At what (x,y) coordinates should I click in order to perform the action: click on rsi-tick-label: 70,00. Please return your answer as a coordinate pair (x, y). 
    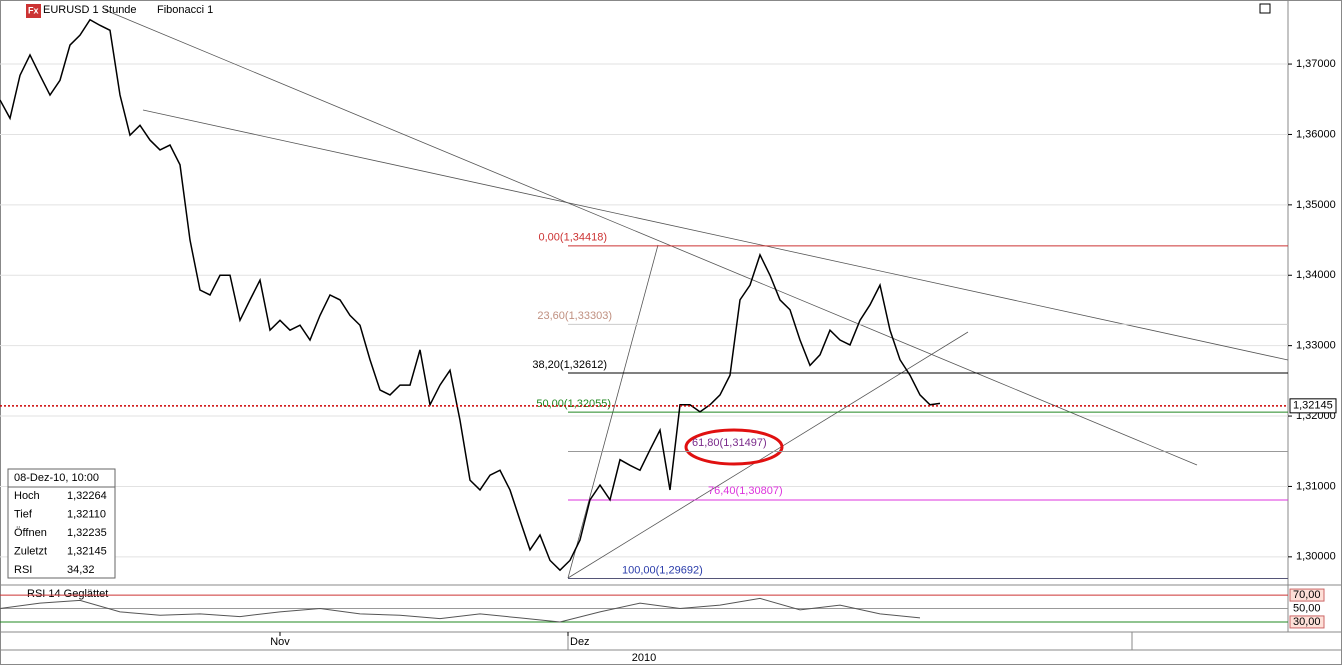
    Looking at the image, I should click on (1307, 595).